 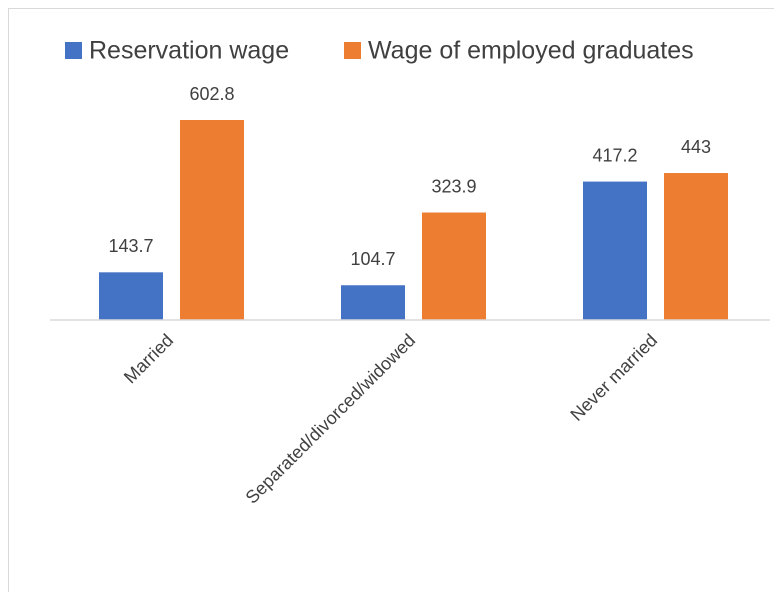 I want to click on data-label: 104.7, so click(x=372, y=259).